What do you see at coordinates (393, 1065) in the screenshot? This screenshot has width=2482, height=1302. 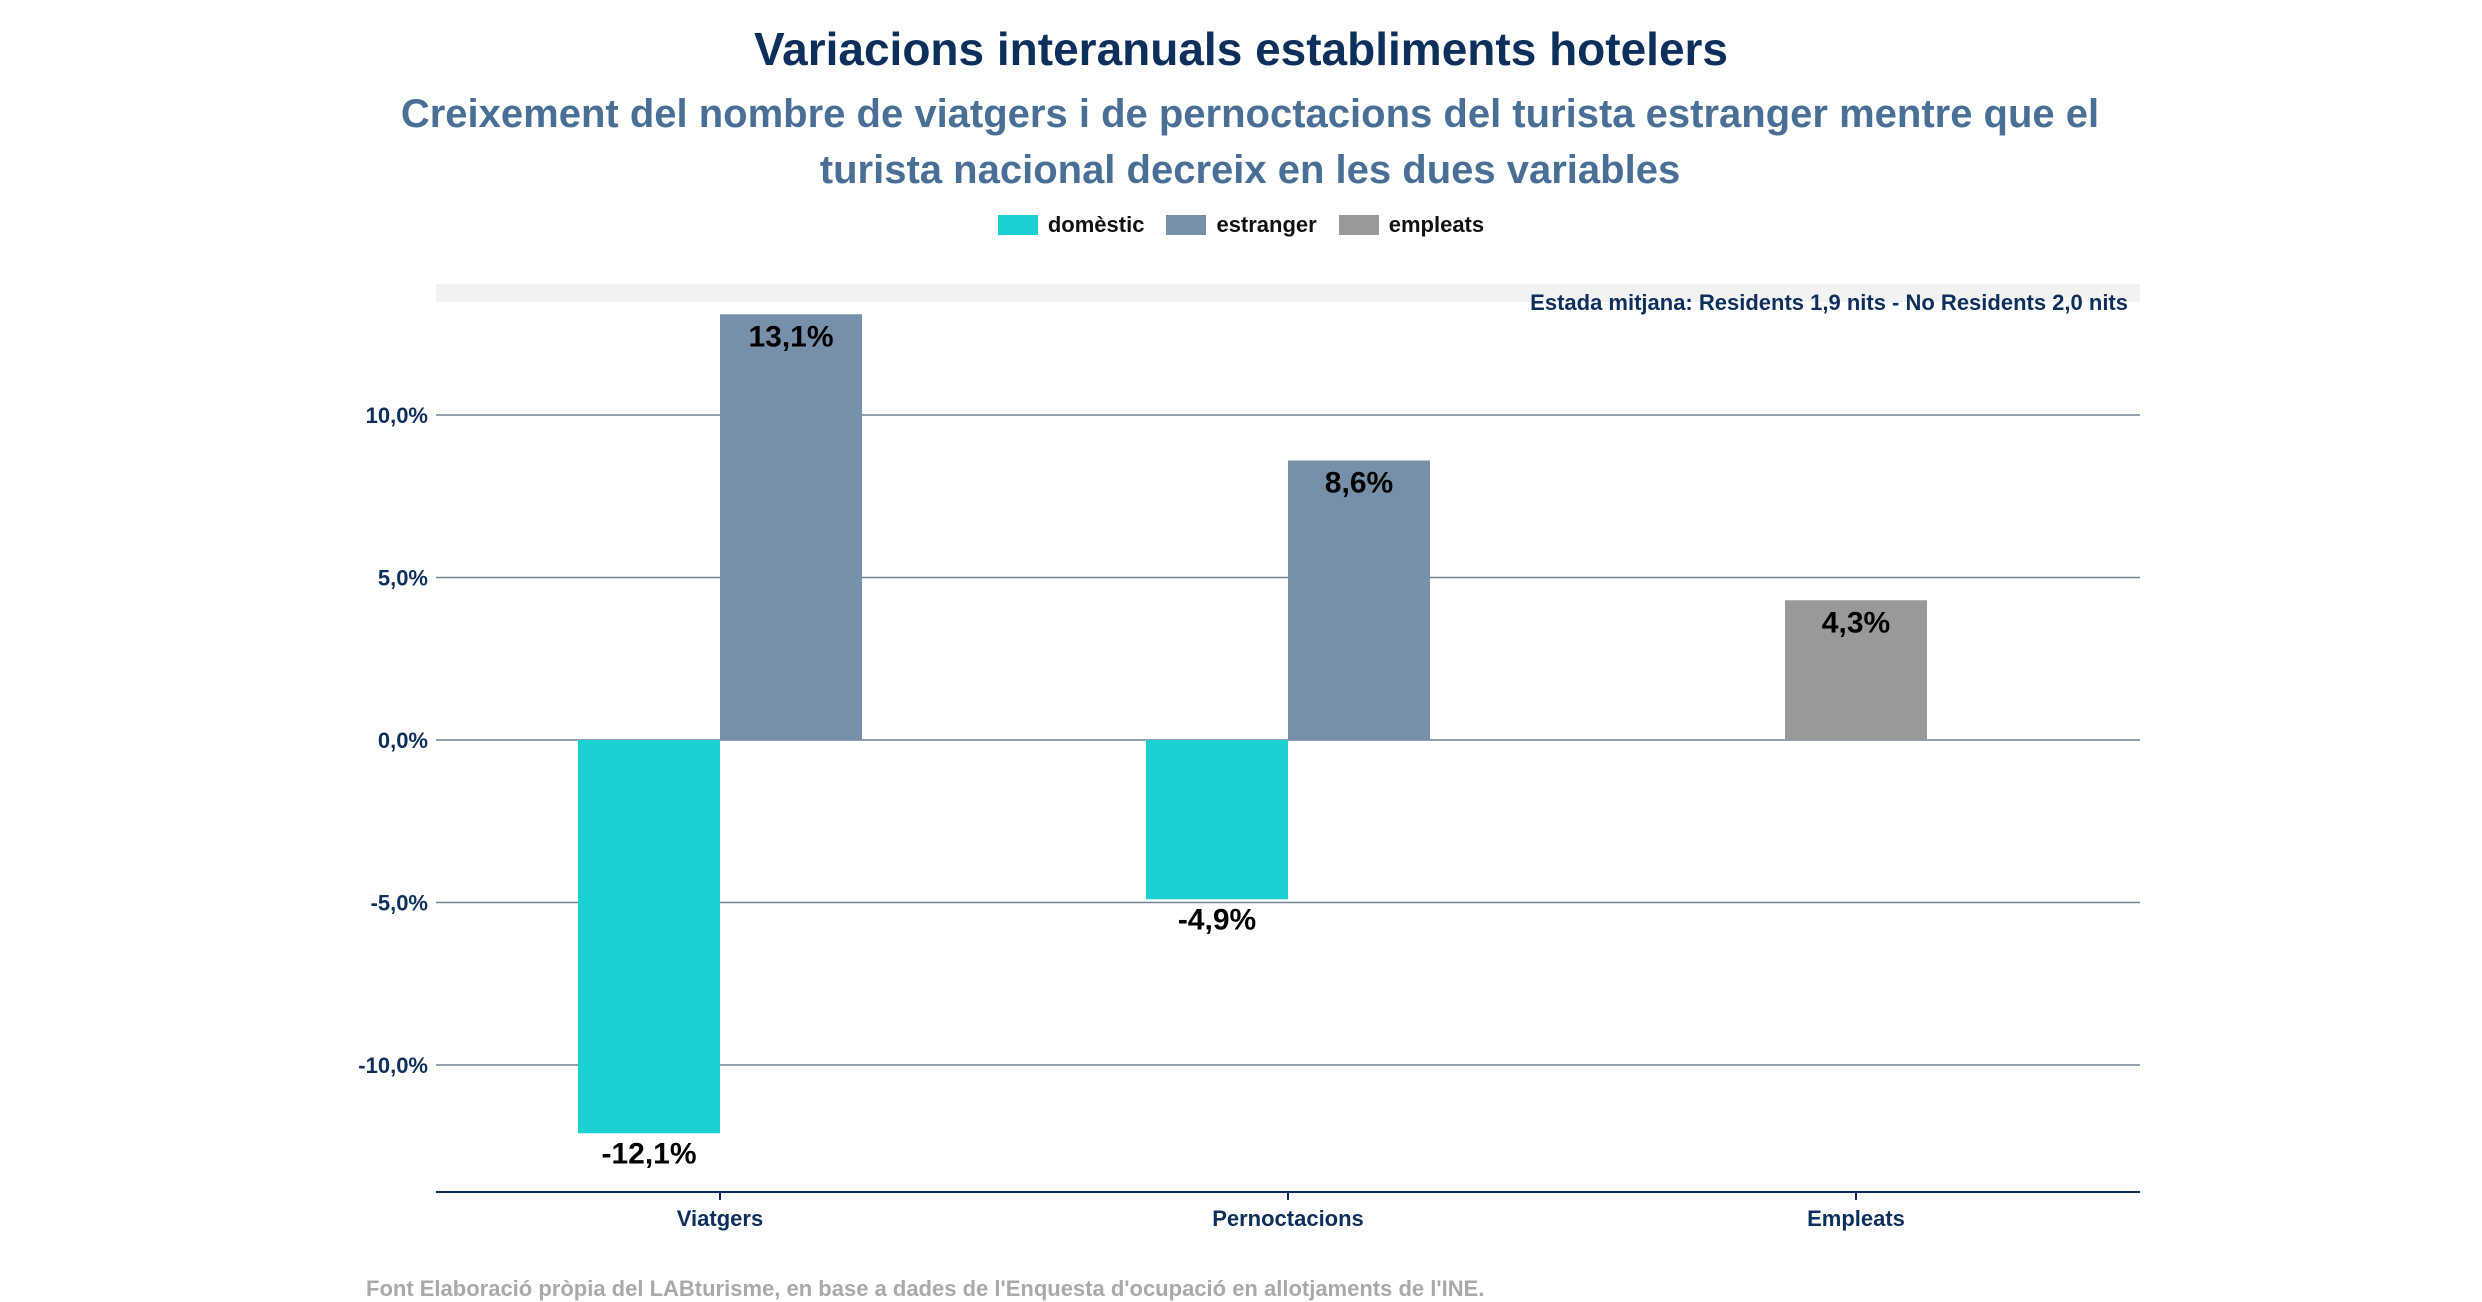 I see `y-tick-label: -10,0%` at bounding box center [393, 1065].